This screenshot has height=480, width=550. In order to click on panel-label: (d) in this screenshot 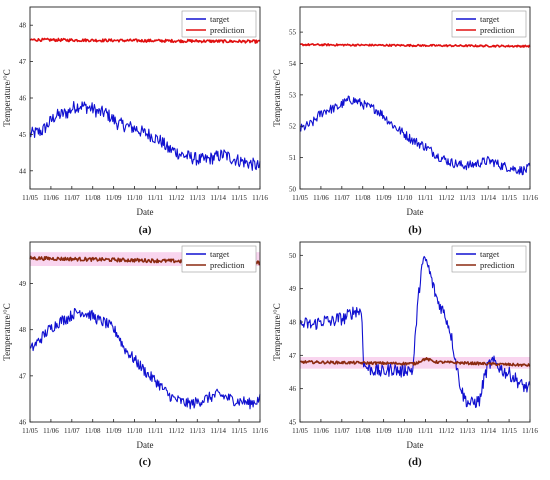, I will do `click(415, 462)`.